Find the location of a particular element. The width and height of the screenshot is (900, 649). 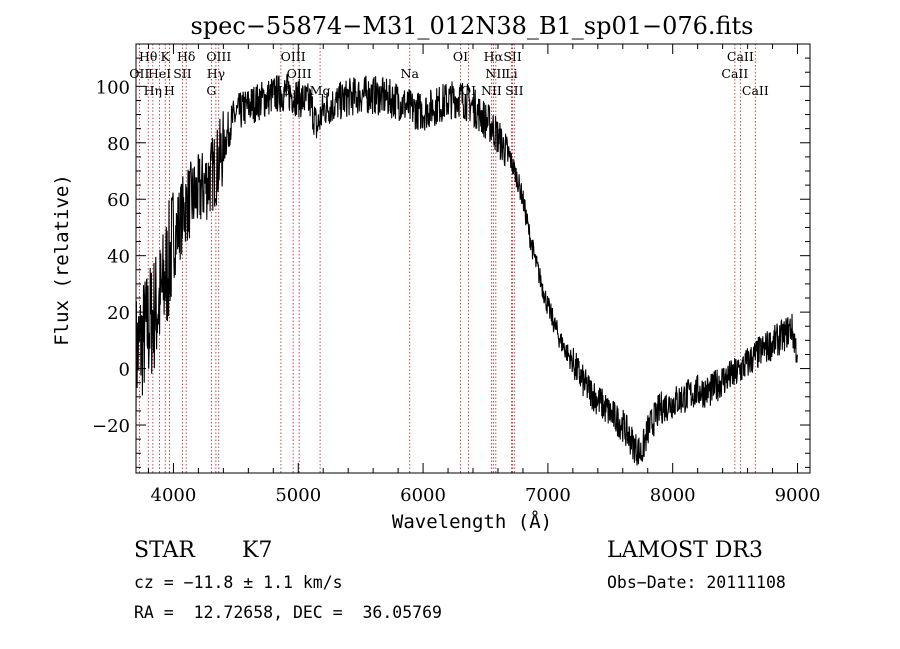

y-tick-label: 100 is located at coordinates (113, 87).